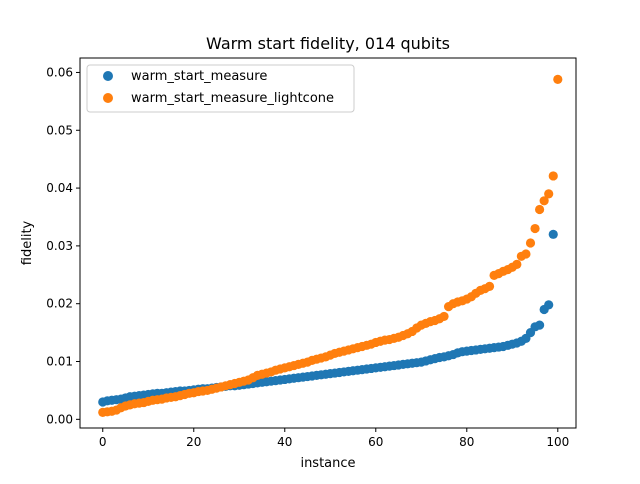 The height and width of the screenshot is (484, 640). I want to click on x-tick-label: 60, so click(375, 442).